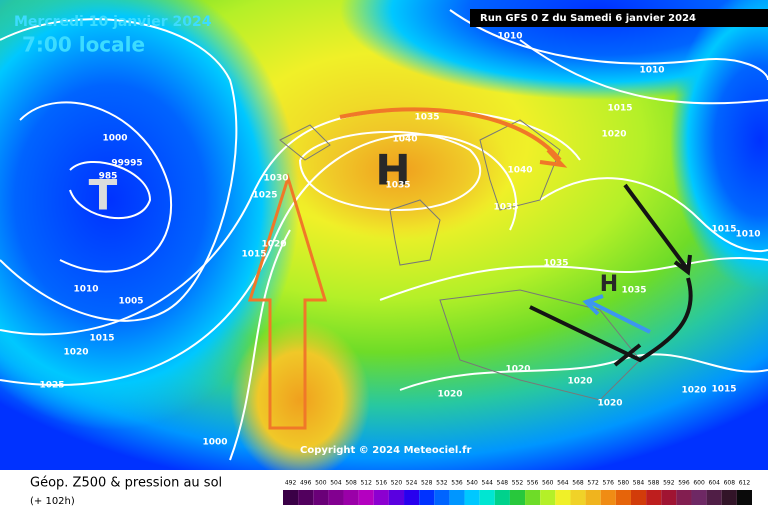 The width and height of the screenshot is (768, 516). What do you see at coordinates (412, 483) in the screenshot?
I see `colorbar-label: 524` at bounding box center [412, 483].